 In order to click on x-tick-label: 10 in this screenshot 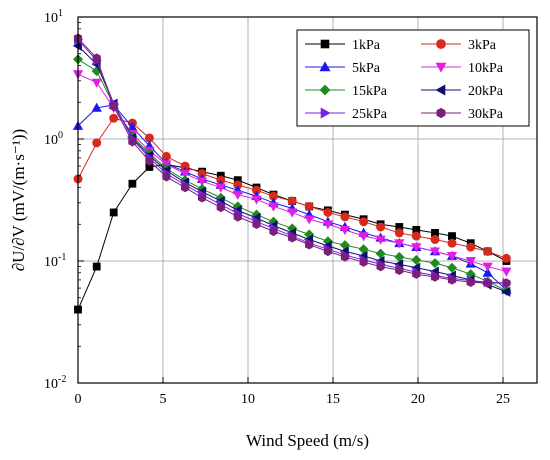, I will do `click(248, 399)`.